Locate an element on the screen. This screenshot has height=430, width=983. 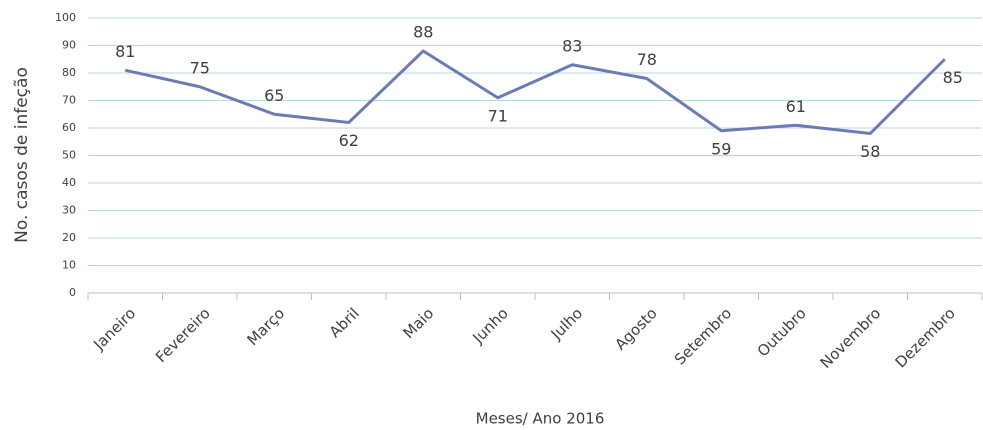
x-tick-label: Julho is located at coordinates (566, 323).